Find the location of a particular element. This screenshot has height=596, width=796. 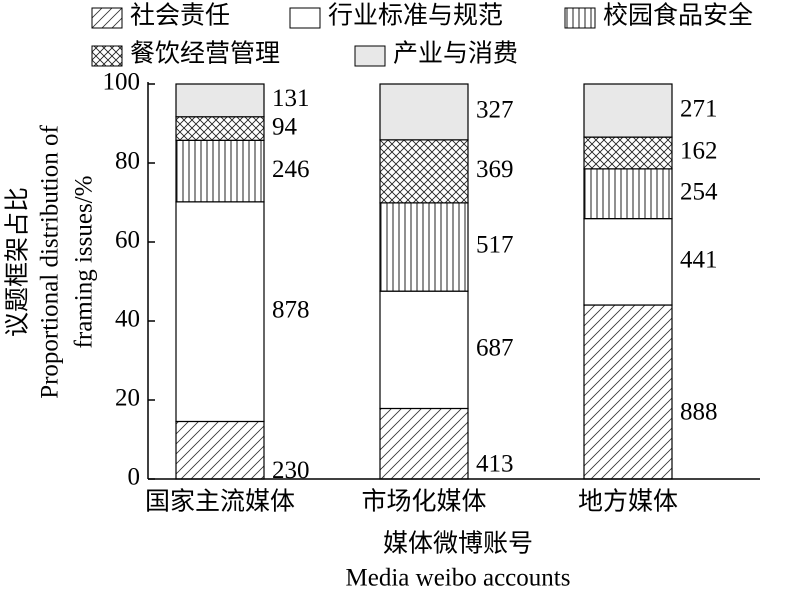

data-label: 246 is located at coordinates (291, 169).